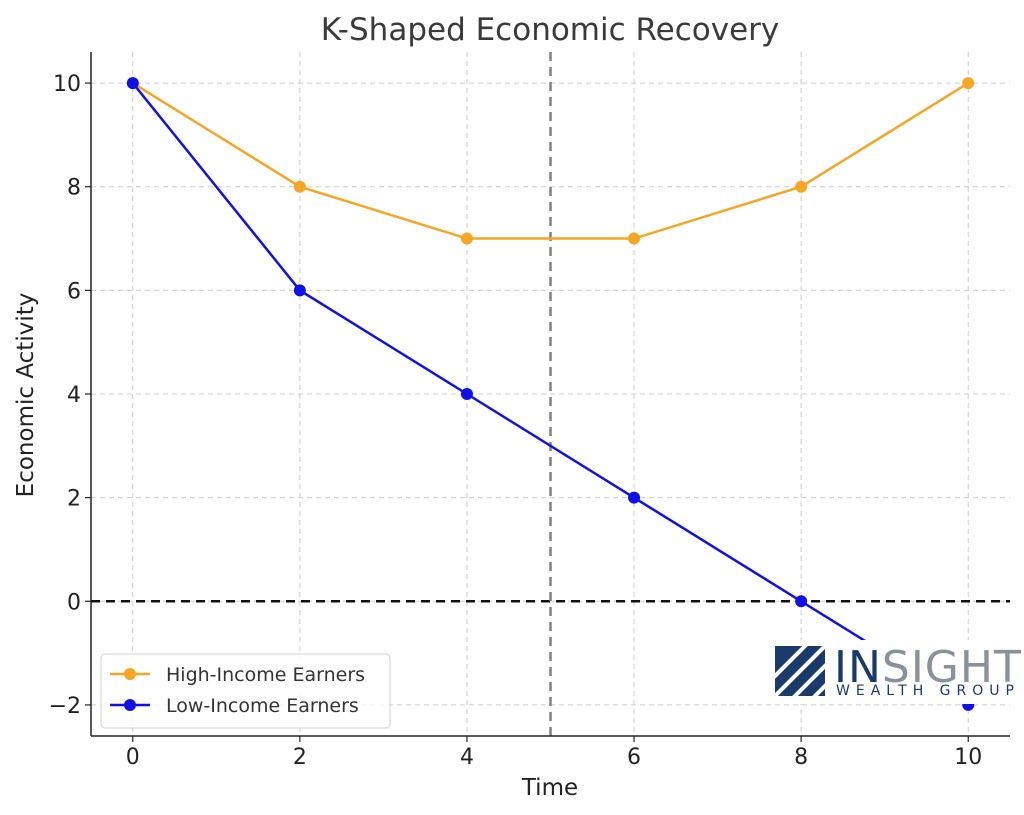 This screenshot has width=1024, height=815. Describe the element at coordinates (74, 395) in the screenshot. I see `y-tick-label-4: 4` at that location.